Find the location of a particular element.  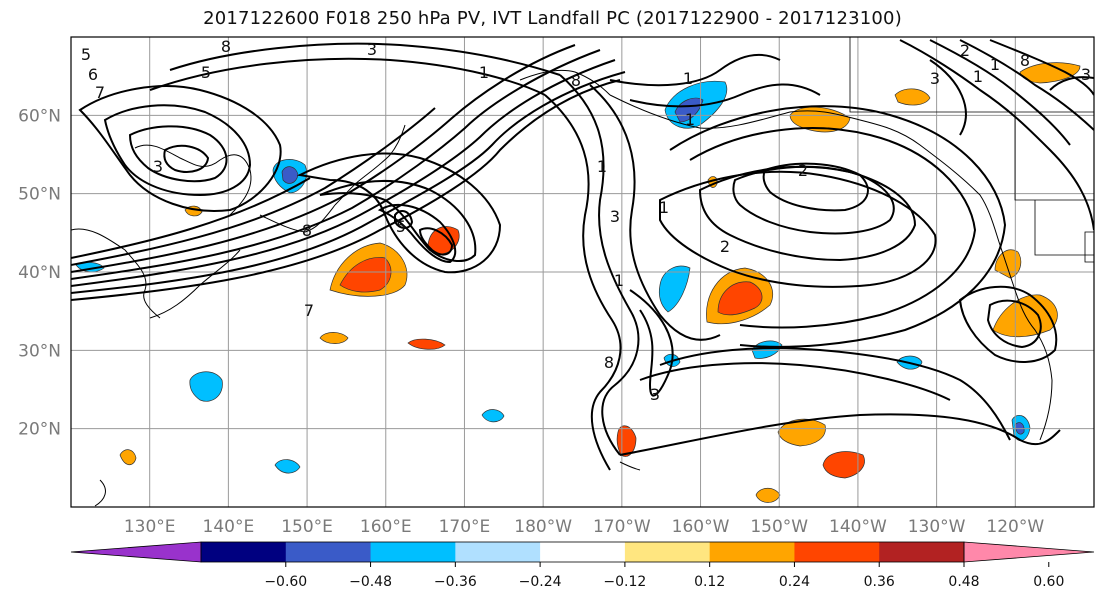

political-borders is located at coordinates (971, 150).